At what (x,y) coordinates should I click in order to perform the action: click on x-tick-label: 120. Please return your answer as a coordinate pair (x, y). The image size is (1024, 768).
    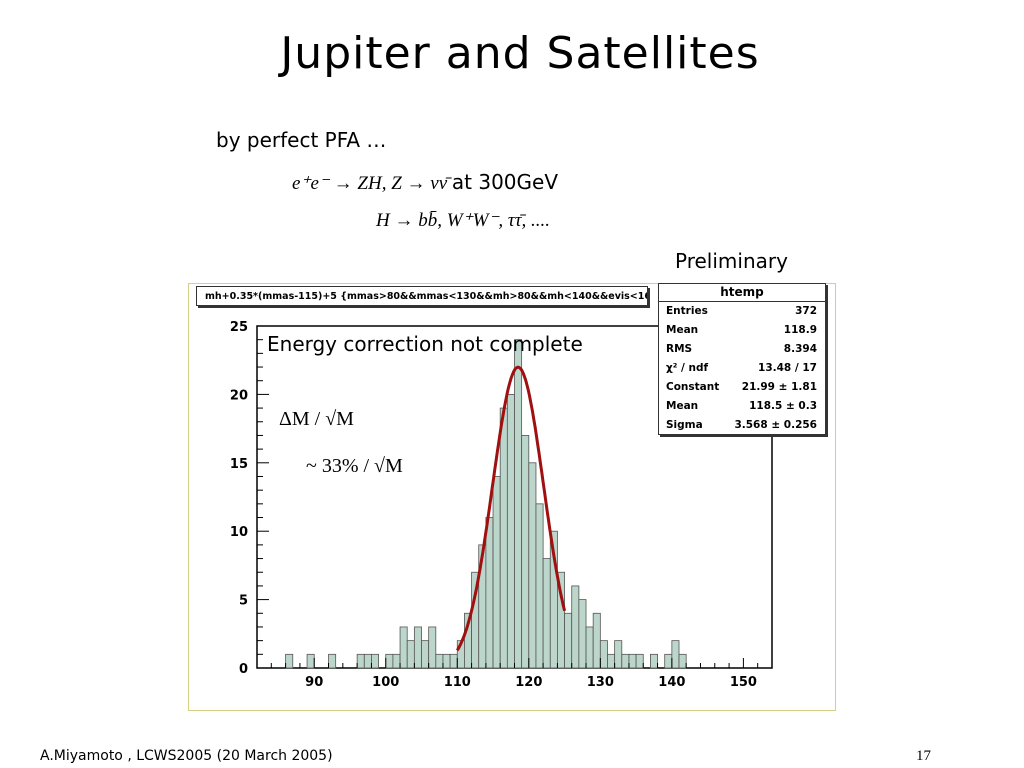
    Looking at the image, I should click on (528, 682).